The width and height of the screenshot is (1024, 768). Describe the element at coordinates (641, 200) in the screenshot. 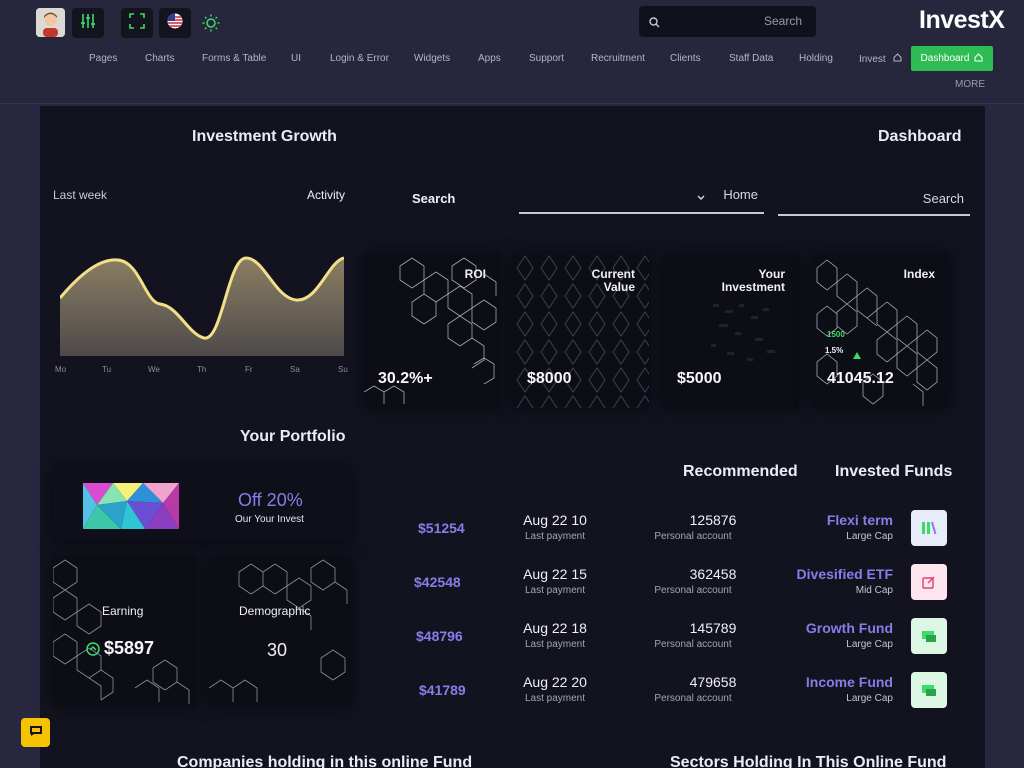

I see `page-select: Home` at that location.